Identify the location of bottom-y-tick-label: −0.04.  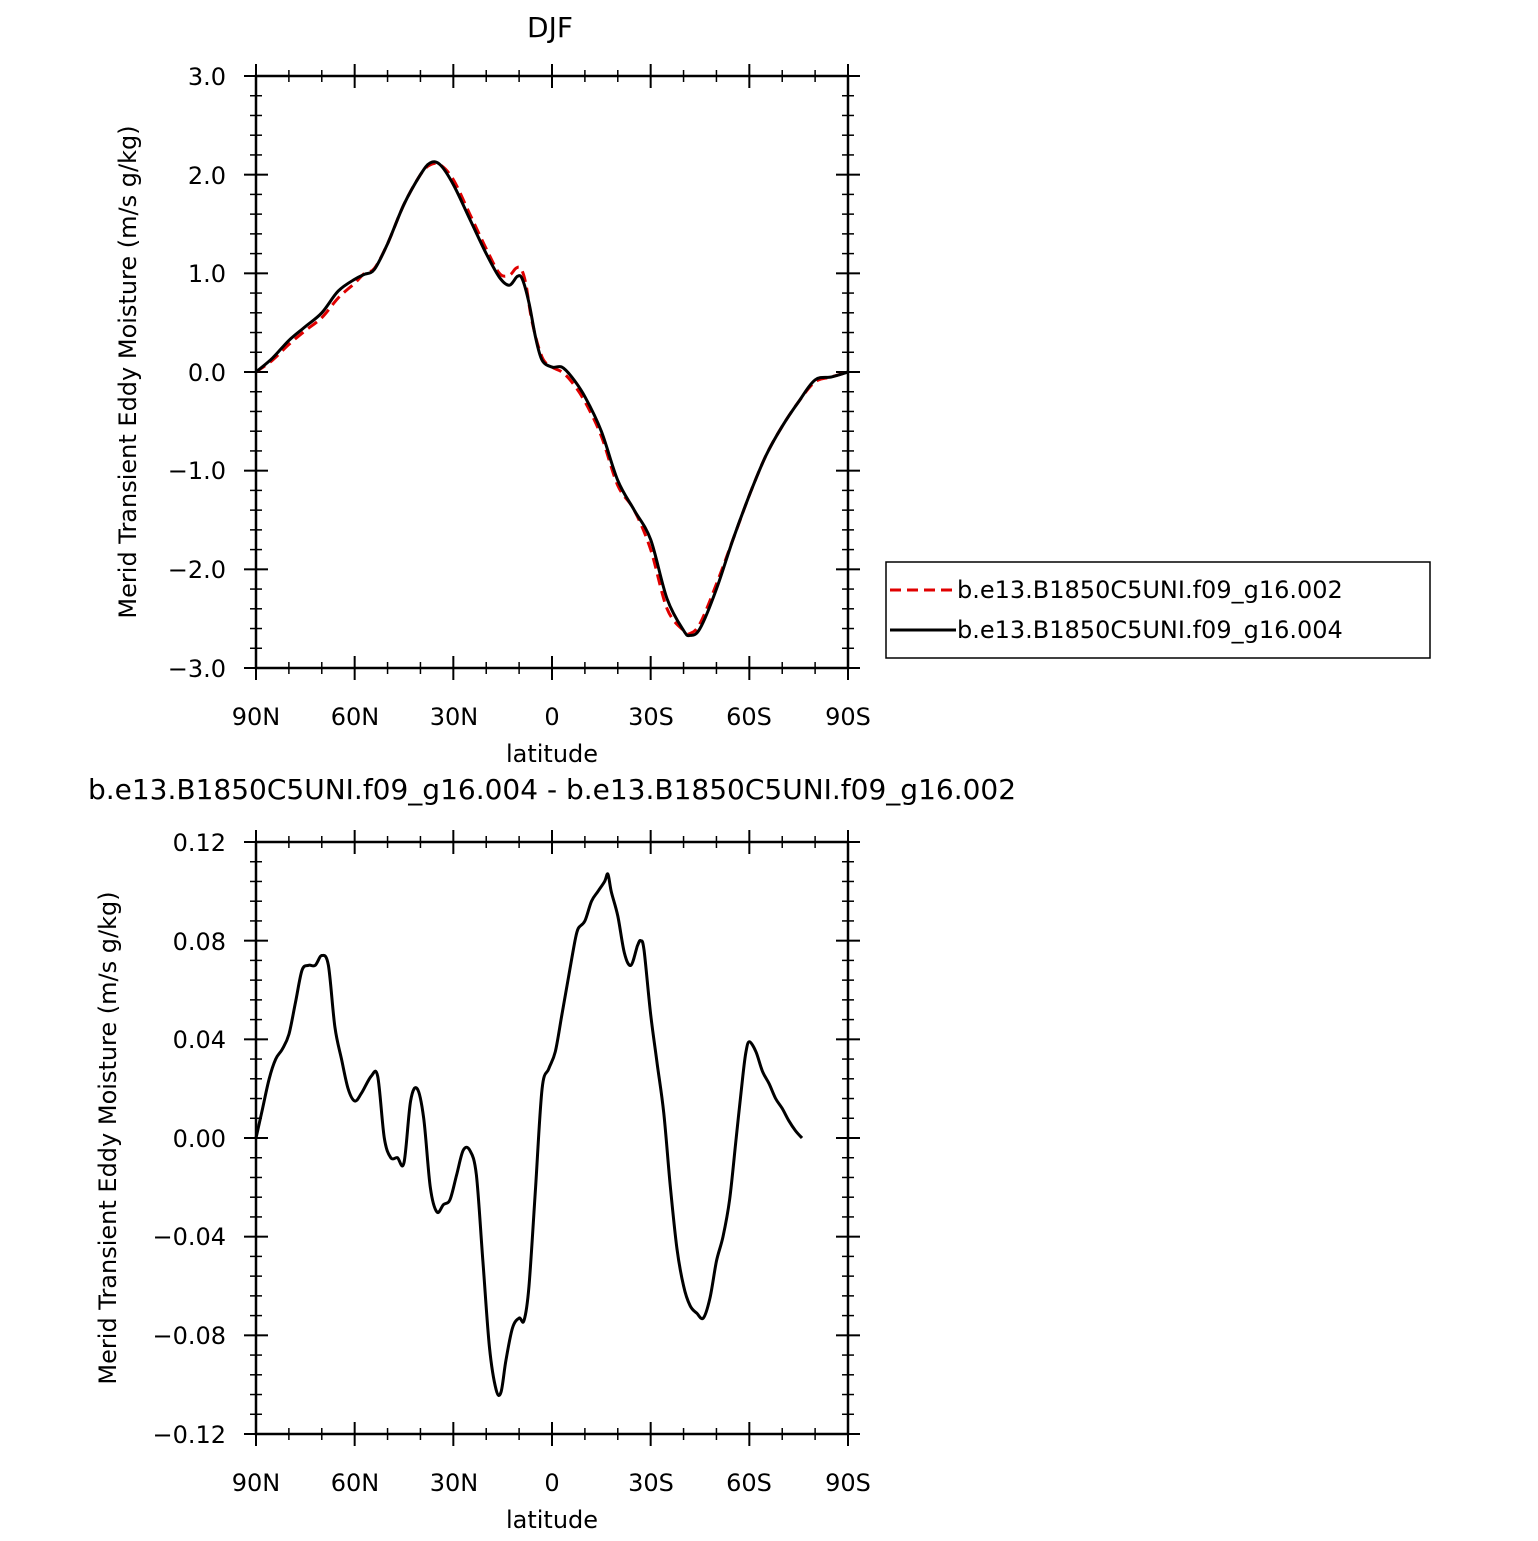
(189, 1237).